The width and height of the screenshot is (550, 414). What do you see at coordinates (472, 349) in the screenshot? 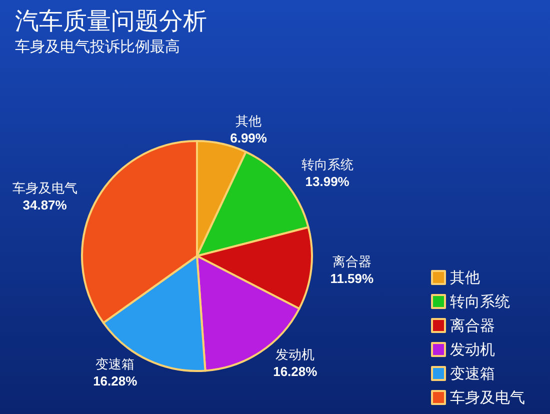
I see `legend-label: 发动机` at bounding box center [472, 349].